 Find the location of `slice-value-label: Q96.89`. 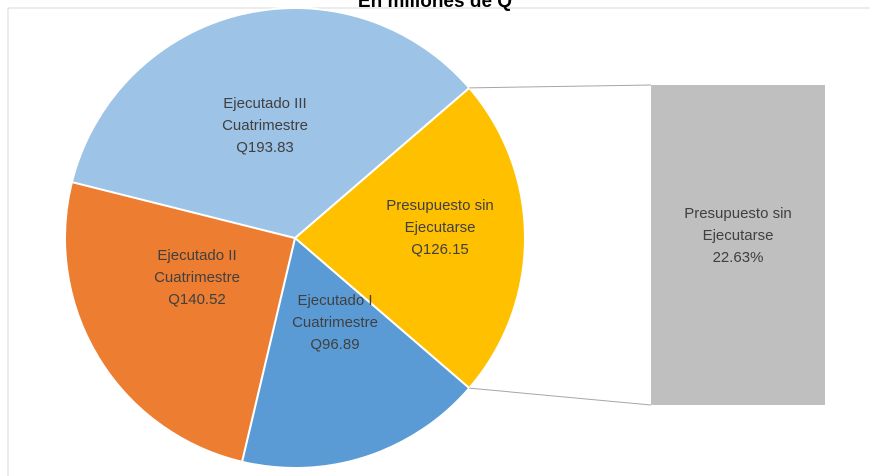

slice-value-label: Q96.89 is located at coordinates (335, 344).